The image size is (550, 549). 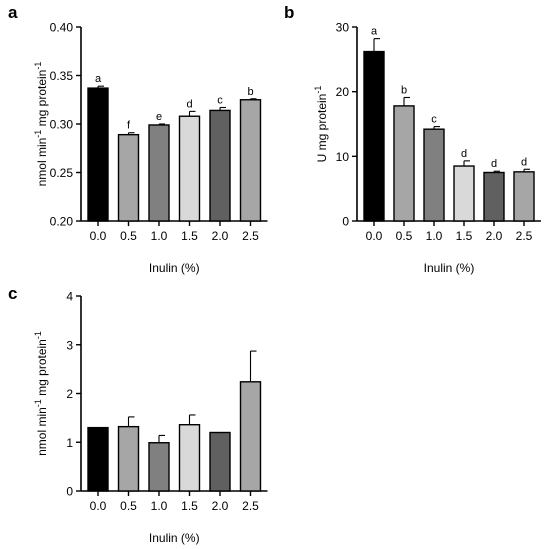 I want to click on y-tick-label: 20, so click(x=343, y=92).